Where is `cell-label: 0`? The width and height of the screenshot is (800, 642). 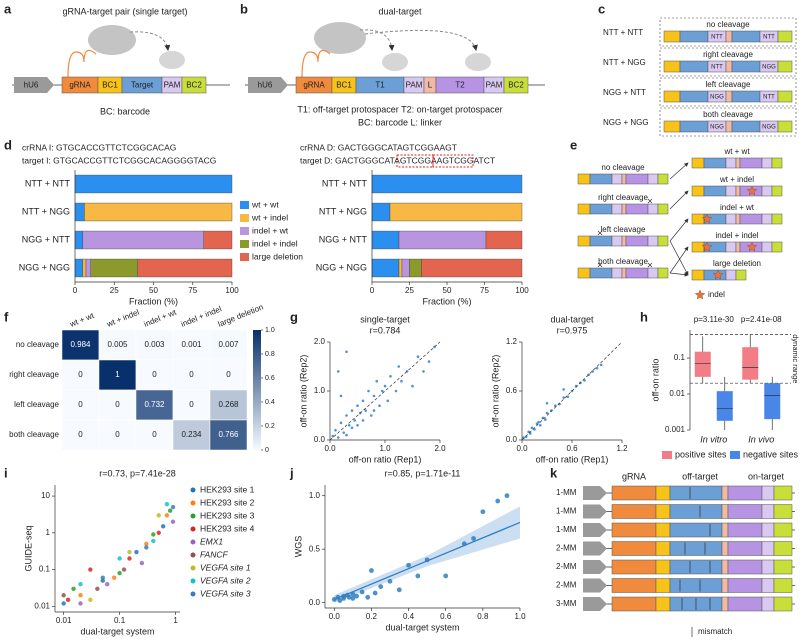 cell-label: 0 is located at coordinates (117, 404).